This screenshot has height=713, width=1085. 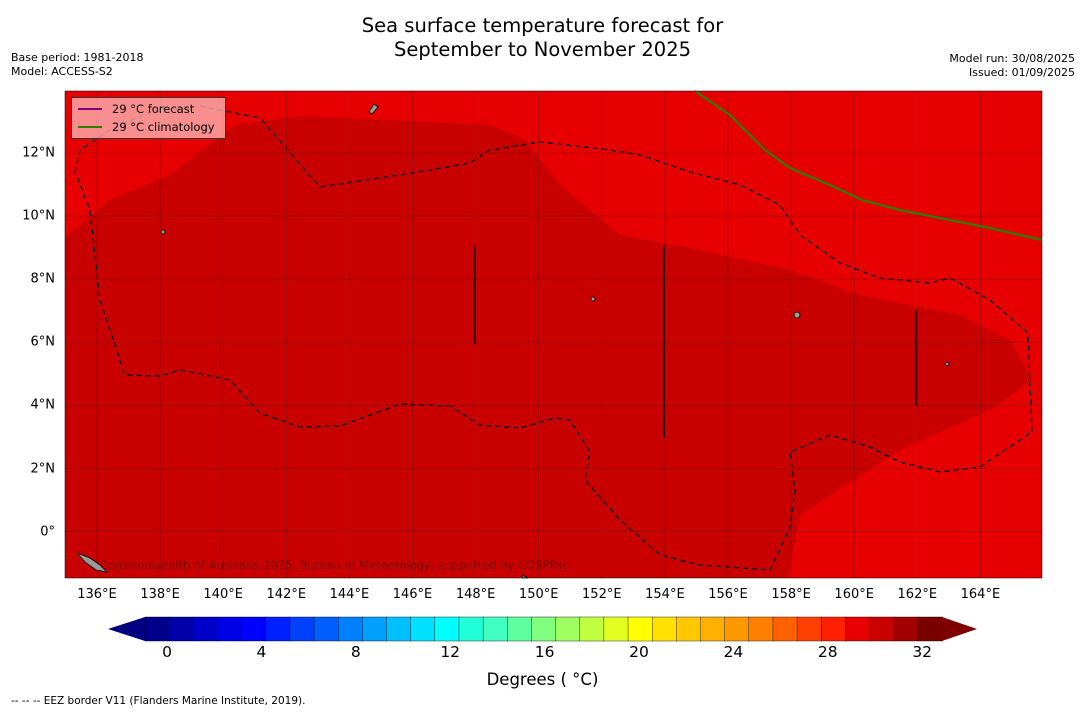 I want to click on colorbar-tick-label: 8, so click(x=355, y=652).